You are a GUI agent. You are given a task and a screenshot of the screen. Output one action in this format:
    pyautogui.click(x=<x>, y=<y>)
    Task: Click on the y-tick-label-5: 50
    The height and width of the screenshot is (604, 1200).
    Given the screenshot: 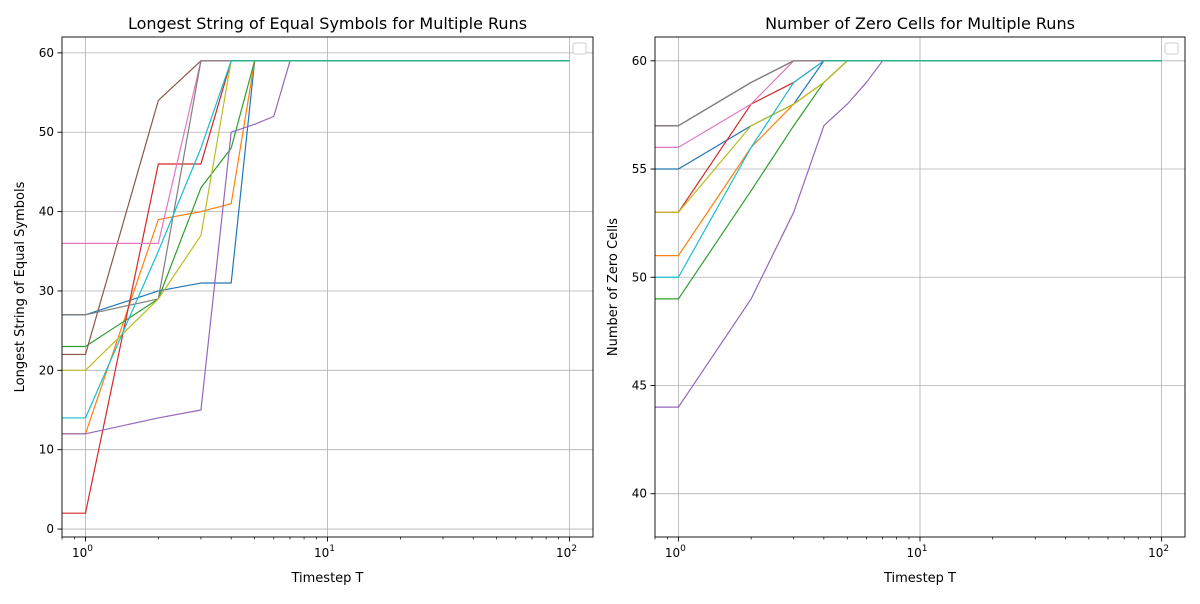 What is the action you would take?
    pyautogui.click(x=46, y=132)
    